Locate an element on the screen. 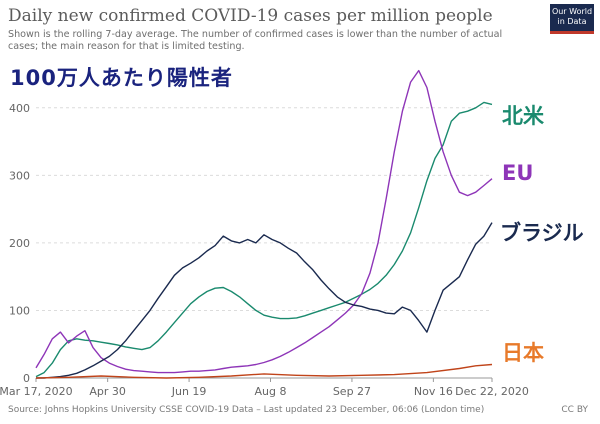 Image resolution: width=600 pixels, height=424 pixels. series-label-hokubei: 北米 is located at coordinates (523, 116).